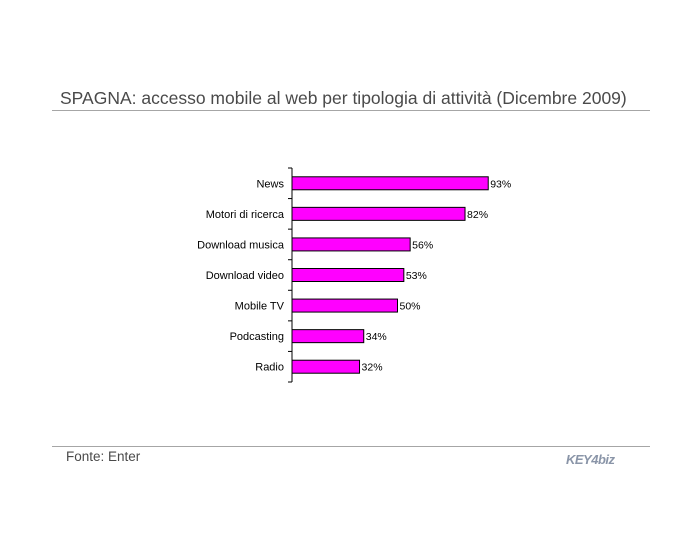 The image size is (700, 550). What do you see at coordinates (269, 368) in the screenshot?
I see `category-label: Radio` at bounding box center [269, 368].